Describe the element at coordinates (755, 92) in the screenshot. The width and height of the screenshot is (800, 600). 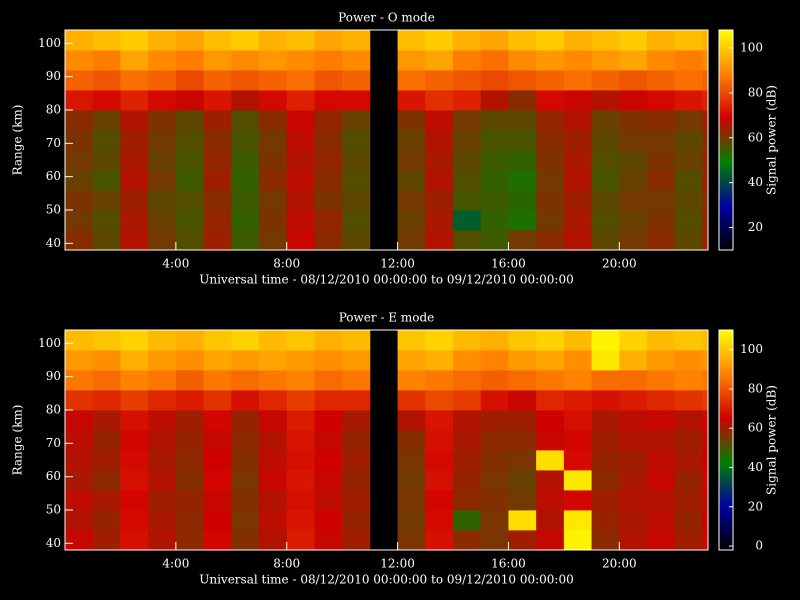
I see `colorbar-tick-label: 80` at that location.